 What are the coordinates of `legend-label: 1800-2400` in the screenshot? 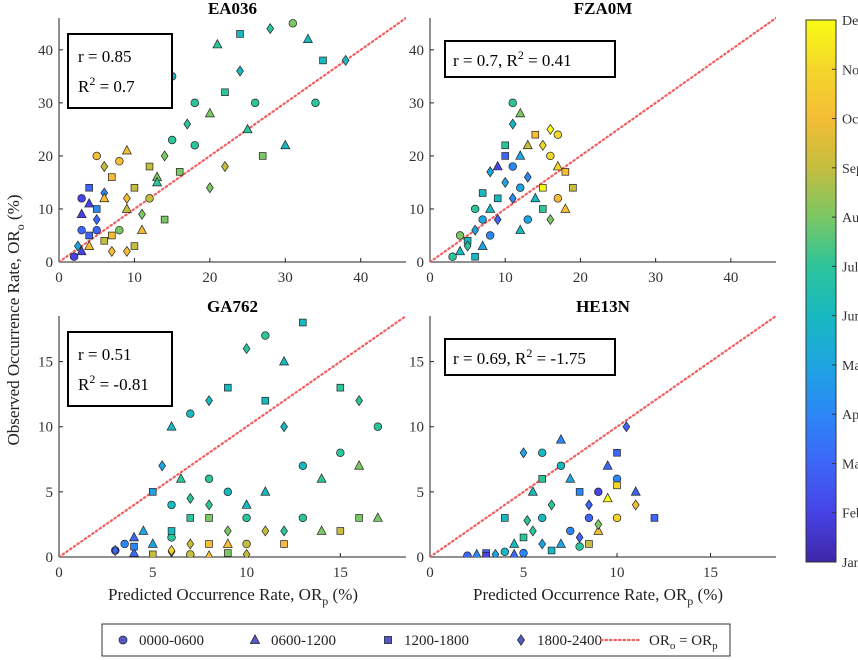 It's located at (569, 641).